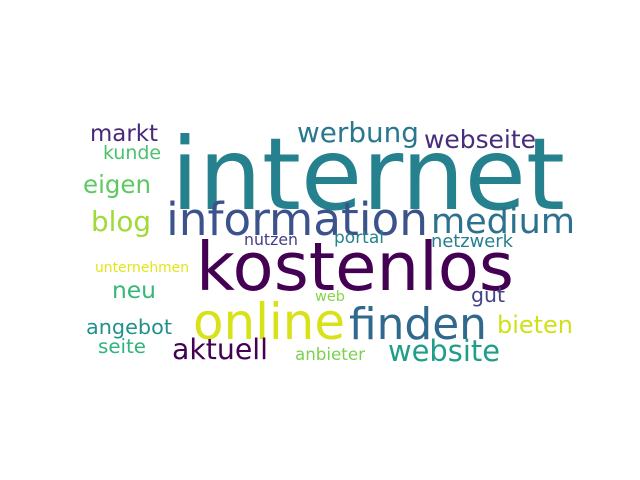  Describe the element at coordinates (330, 296) in the screenshot. I see `word-web: web` at that location.